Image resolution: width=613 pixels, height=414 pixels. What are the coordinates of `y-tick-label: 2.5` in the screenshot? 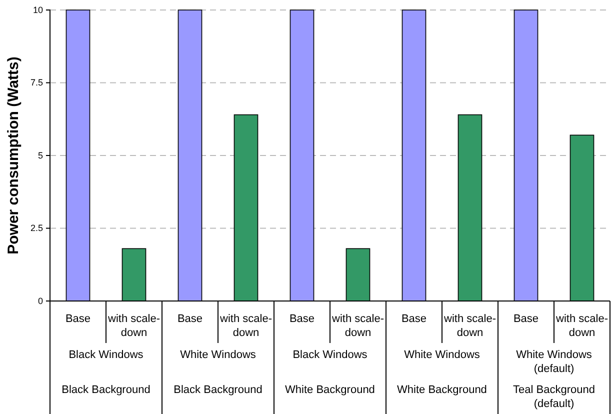 It's located at (36, 228).